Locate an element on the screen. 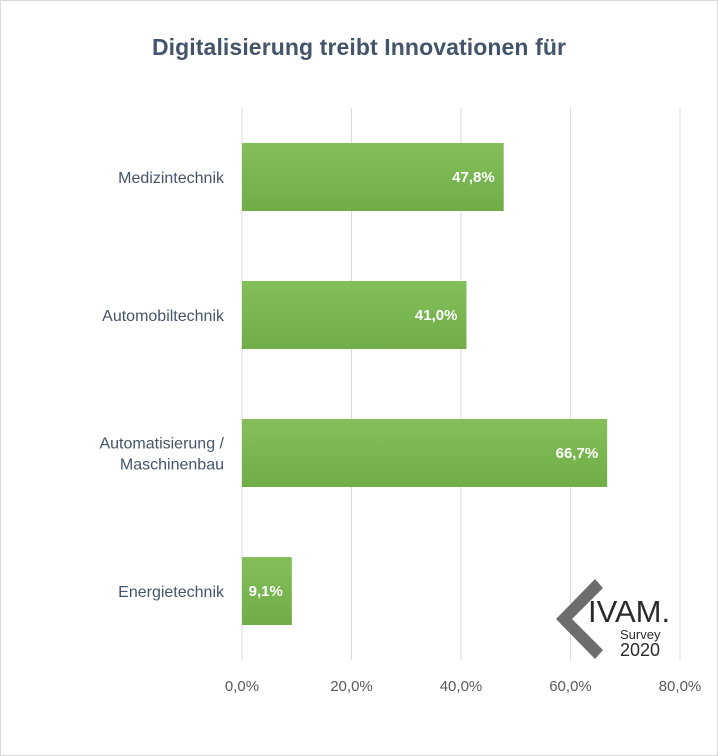 Image resolution: width=718 pixels, height=756 pixels. data-label: 41,0% is located at coordinates (436, 315).